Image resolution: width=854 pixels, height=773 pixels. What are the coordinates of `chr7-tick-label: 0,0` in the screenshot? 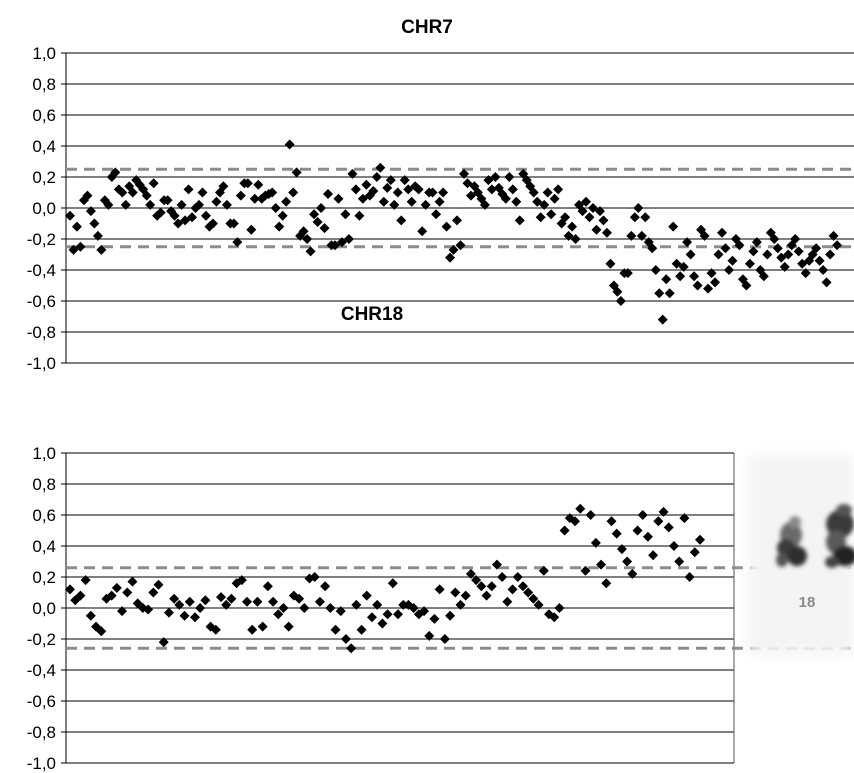 It's located at (44, 208).